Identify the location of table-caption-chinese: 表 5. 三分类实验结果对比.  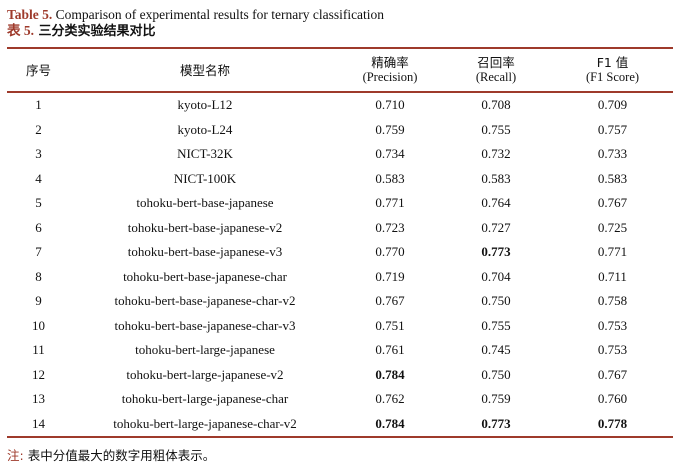
(340, 31).